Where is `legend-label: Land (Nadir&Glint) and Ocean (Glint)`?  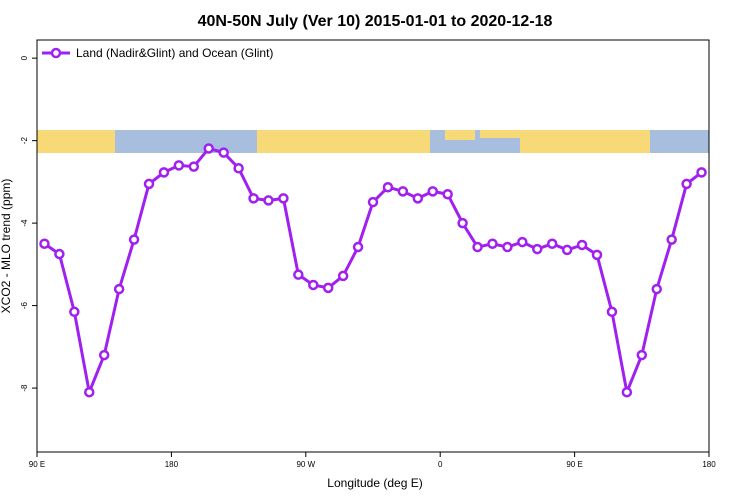
legend-label: Land (Nadir&Glint) and Ocean (Glint) is located at coordinates (174, 53).